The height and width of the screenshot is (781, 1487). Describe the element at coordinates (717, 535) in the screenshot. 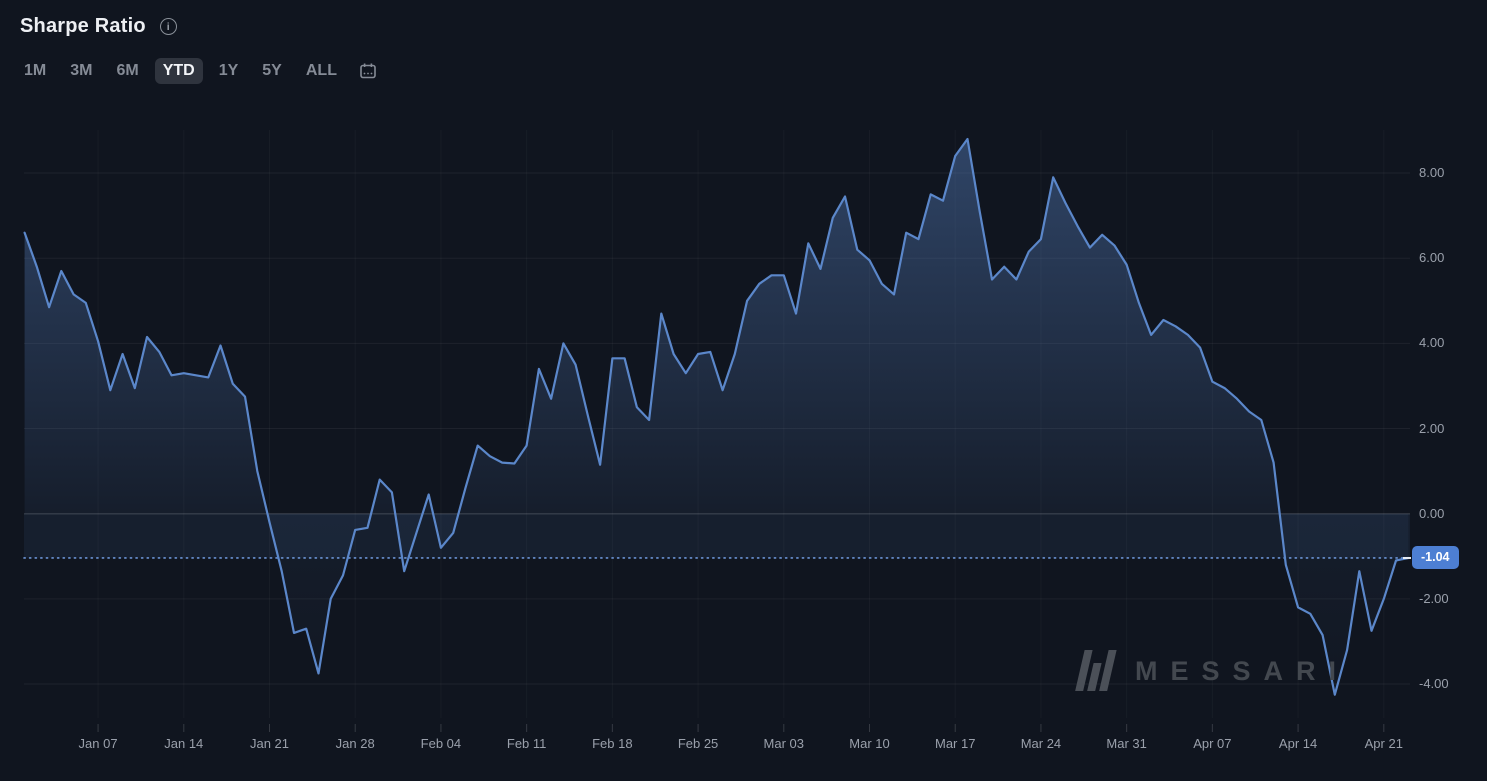

I see `zero-band` at that location.